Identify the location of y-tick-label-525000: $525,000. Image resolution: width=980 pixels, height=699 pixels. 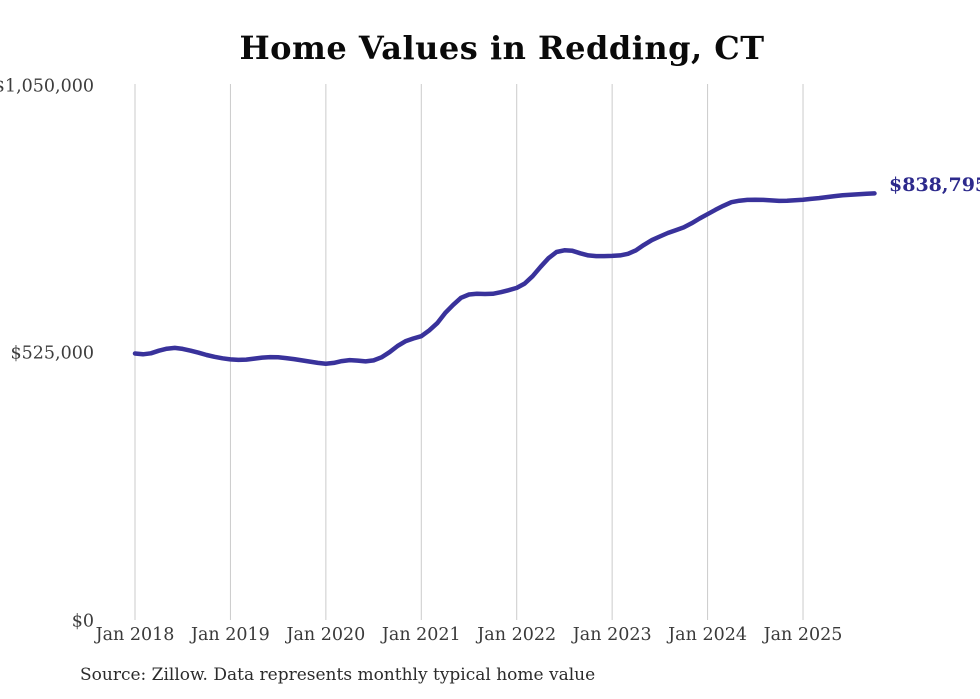
(52, 354).